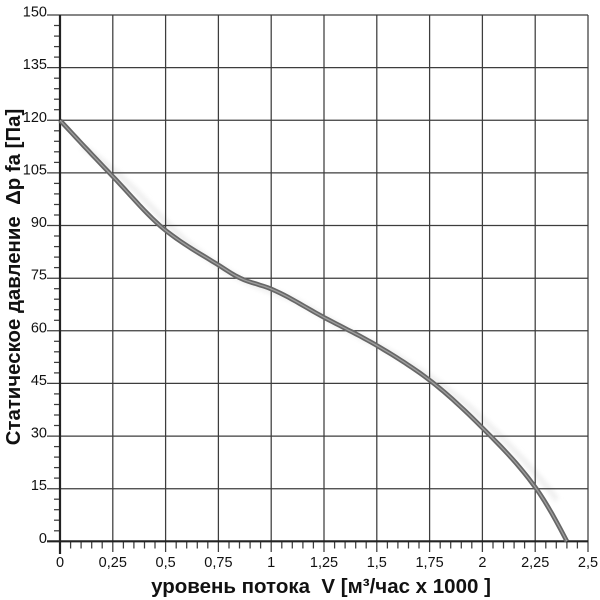 The width and height of the screenshot is (600, 600). I want to click on svg-text:уровень потока V [м³/час x 10: уровень потока V [м³/час x 1000 ], so click(321, 586).